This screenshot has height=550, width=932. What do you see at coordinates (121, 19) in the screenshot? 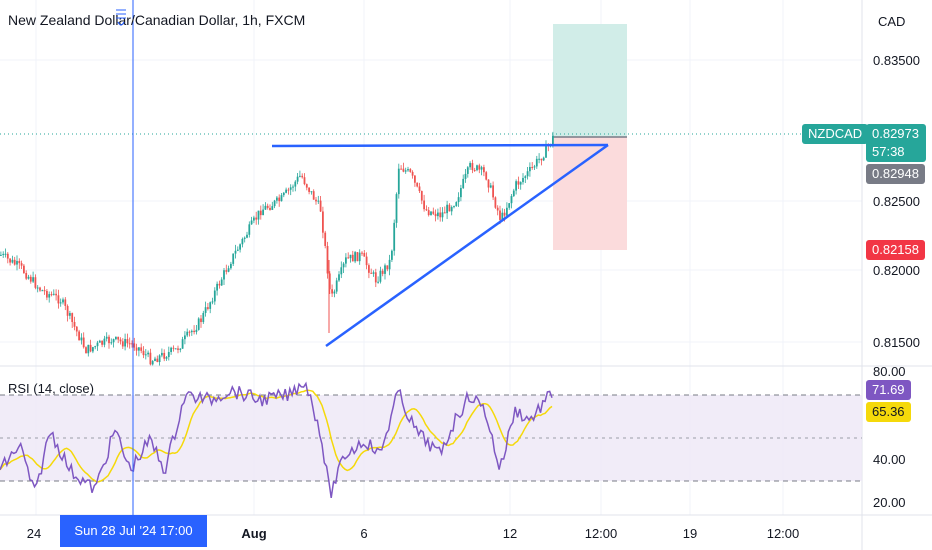
I see `fib-tool-icon` at bounding box center [121, 19].